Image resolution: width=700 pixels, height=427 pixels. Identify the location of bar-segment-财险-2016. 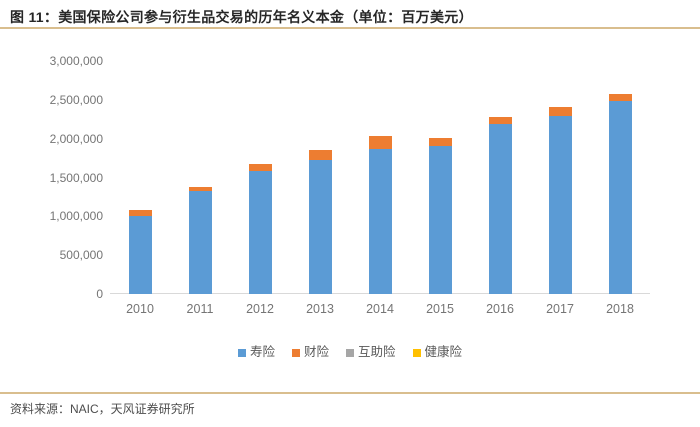
(500, 120).